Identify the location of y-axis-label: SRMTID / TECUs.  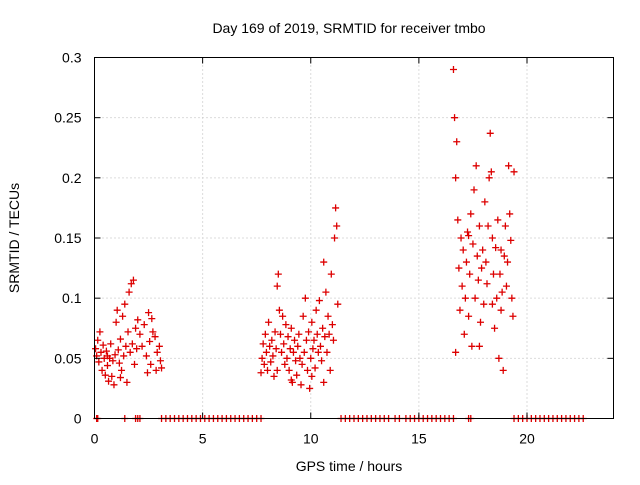
(14, 238).